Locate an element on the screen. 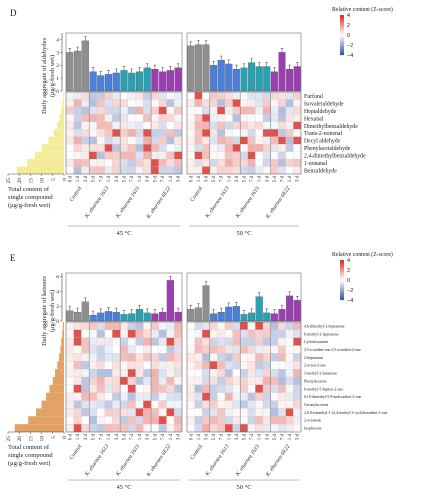 Image resolution: width=423 pixels, height=497 pixels. day-label: 3 d is located at coordinates (179, 437).